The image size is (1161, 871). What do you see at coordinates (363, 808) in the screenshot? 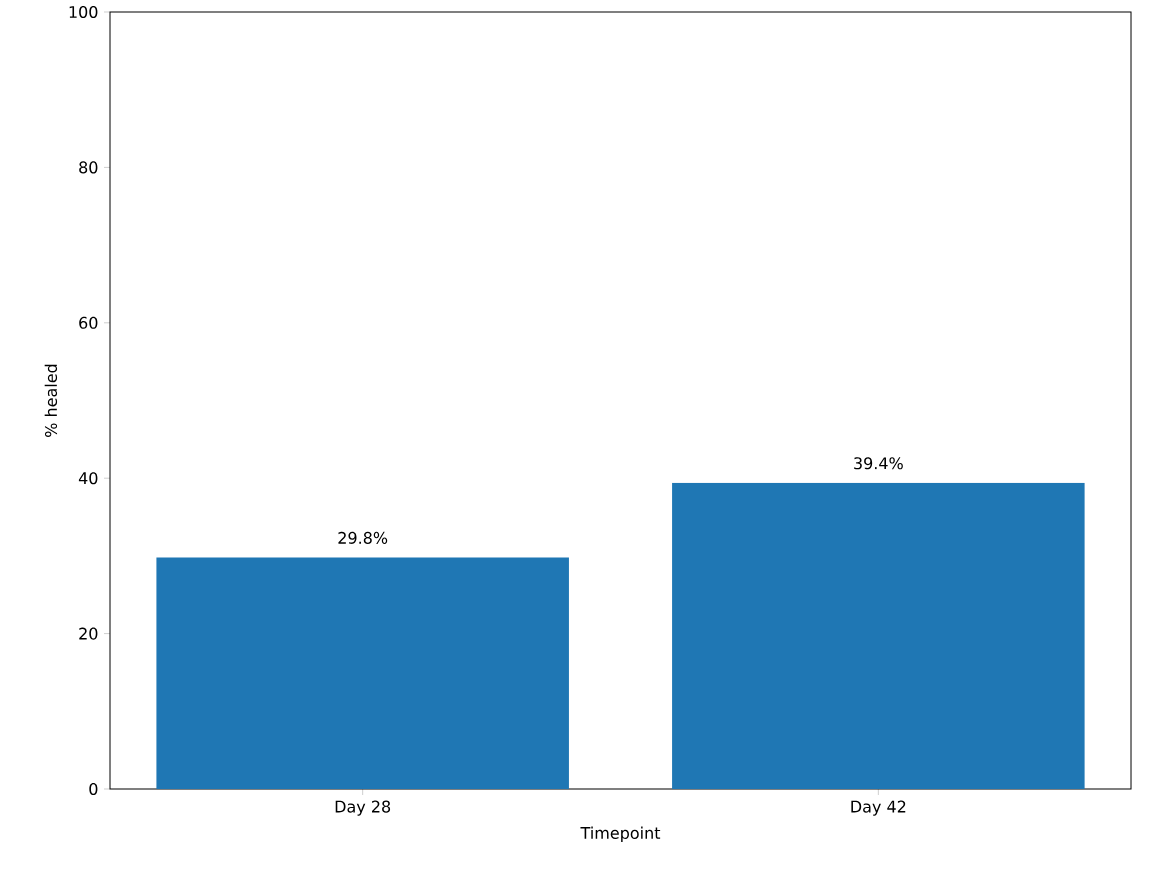
I see `x-tick-label: Day 28` at bounding box center [363, 808].